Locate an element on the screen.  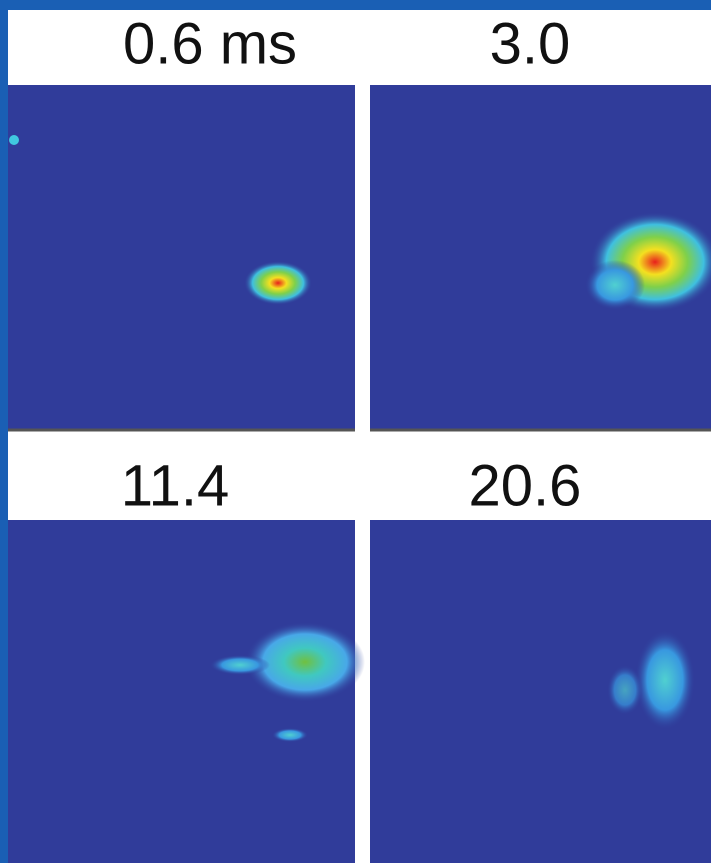
panel-label: 20.6 is located at coordinates (525, 485).